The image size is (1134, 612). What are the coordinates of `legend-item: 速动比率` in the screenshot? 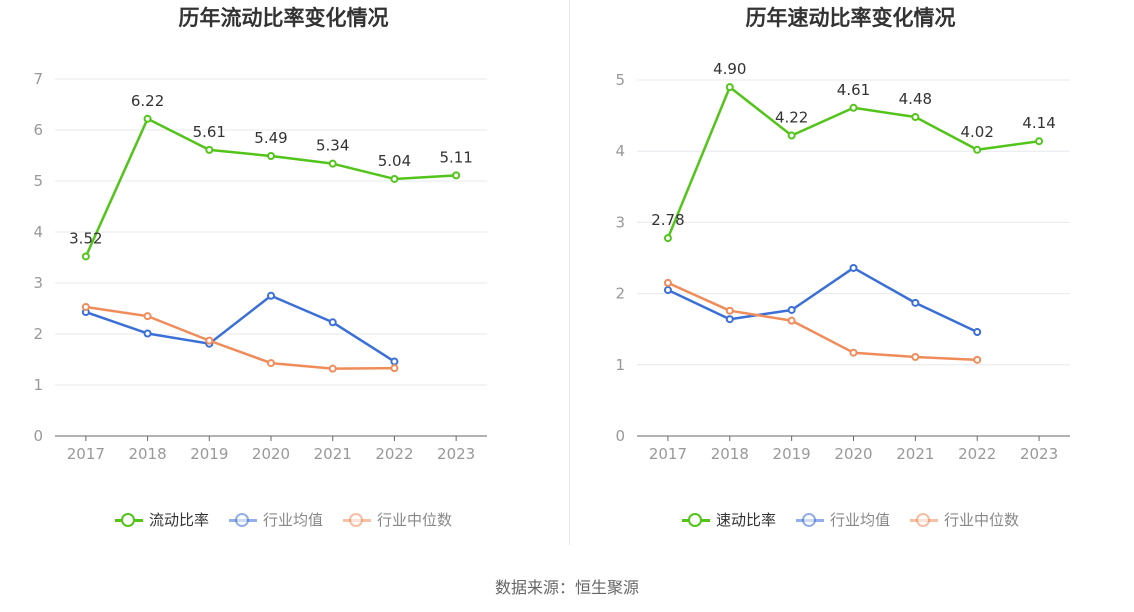 It's located at (728, 519).